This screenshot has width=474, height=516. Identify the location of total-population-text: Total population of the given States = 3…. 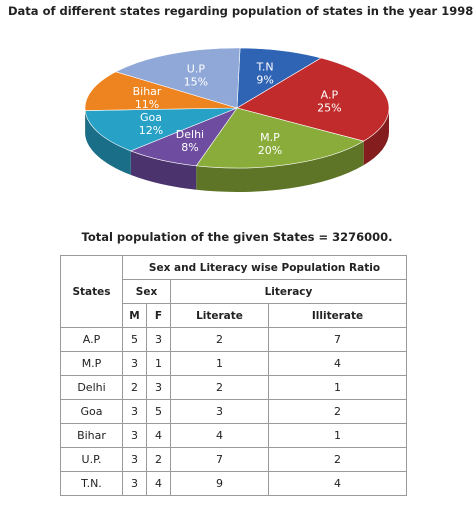
(237, 237).